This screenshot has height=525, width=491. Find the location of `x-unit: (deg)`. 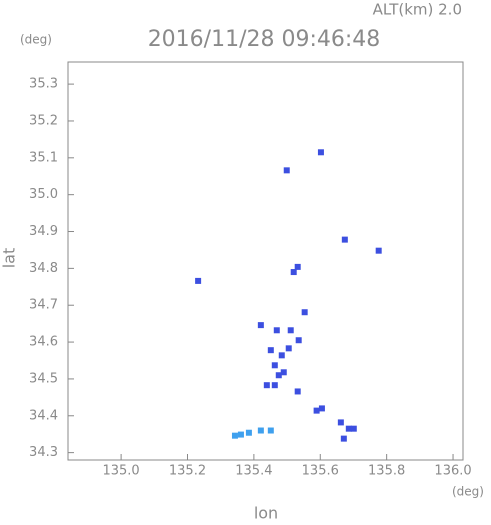

x-unit: (deg) is located at coordinates (468, 492).